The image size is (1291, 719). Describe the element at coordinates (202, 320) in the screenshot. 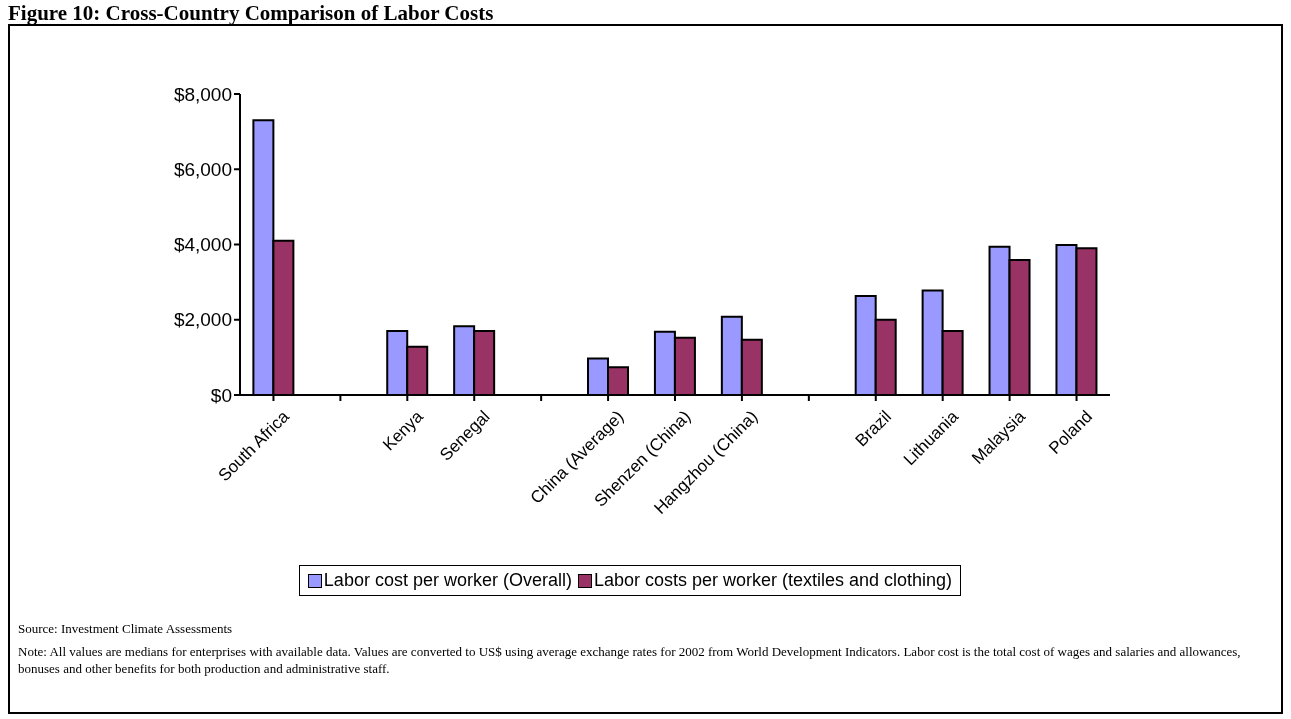

I see `y-tick-label: $2,000` at that location.